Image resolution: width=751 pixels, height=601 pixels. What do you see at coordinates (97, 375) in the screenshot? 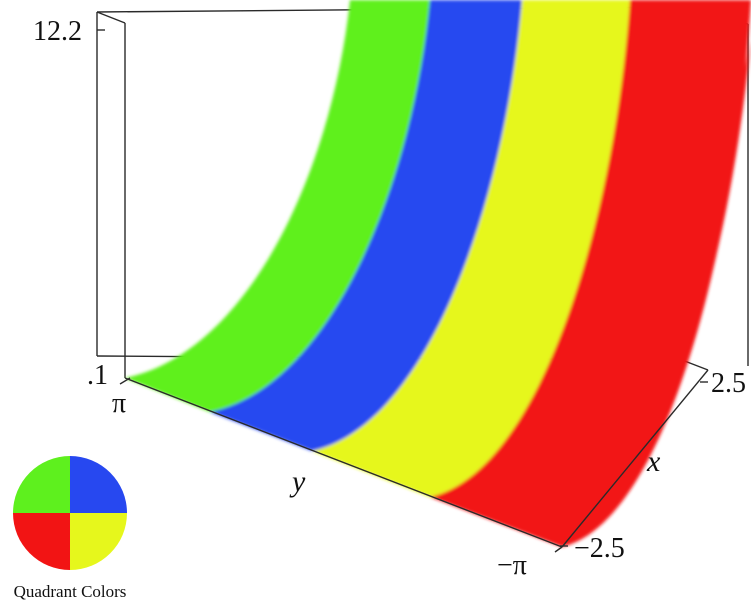
I see `tick-z-bottom: .1` at bounding box center [97, 375].